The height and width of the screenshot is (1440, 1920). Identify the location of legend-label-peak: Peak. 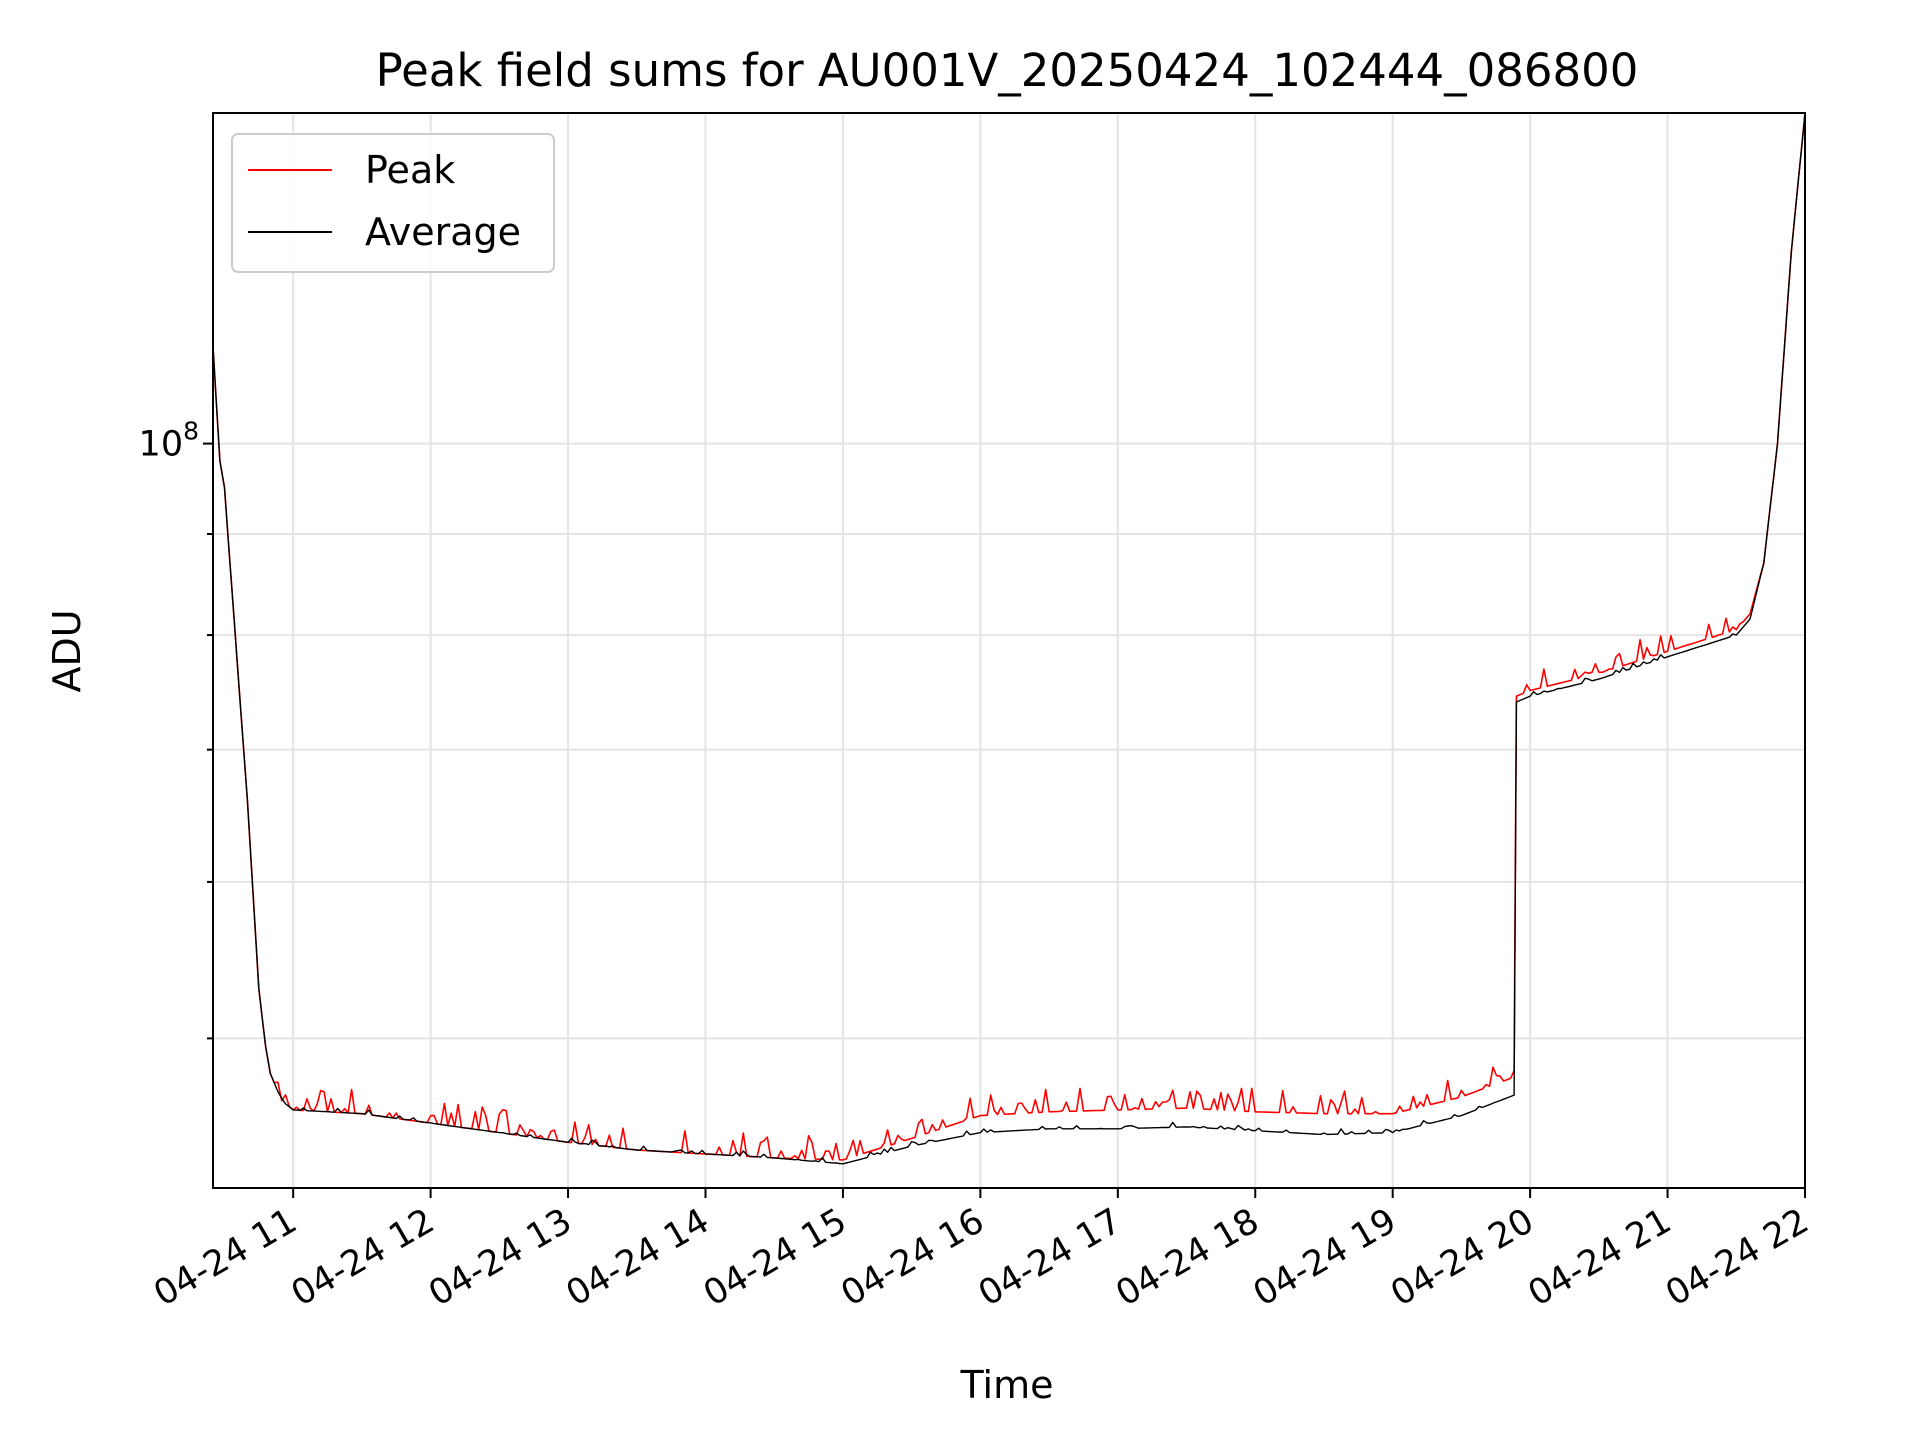
(410, 170).